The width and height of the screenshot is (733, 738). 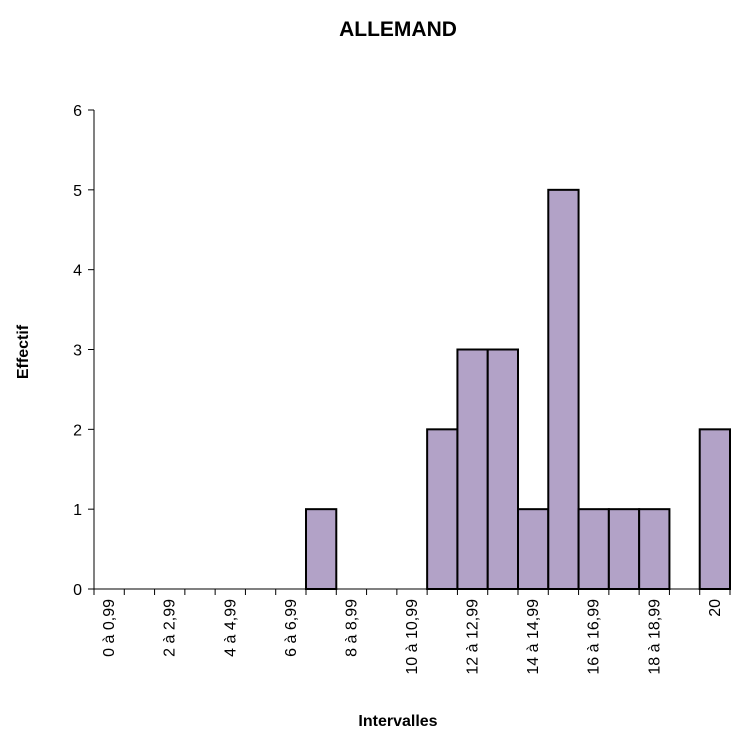 I want to click on x-tick-label: 12 à 12,99, so click(x=473, y=637).